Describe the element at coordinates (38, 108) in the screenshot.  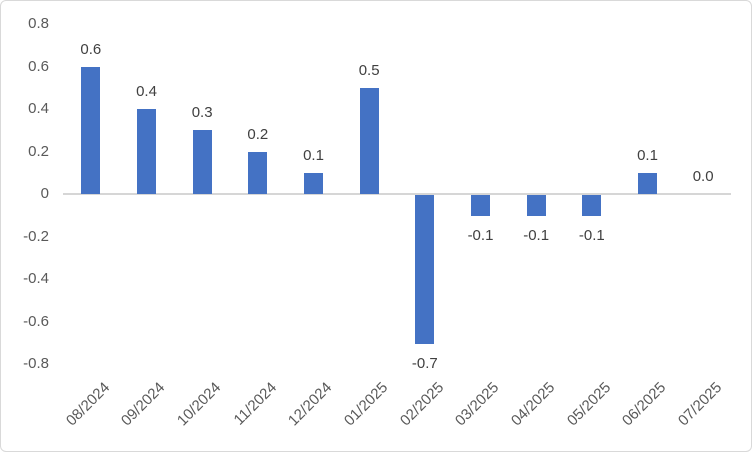
I see `y-tick-label: 0.4` at that location.